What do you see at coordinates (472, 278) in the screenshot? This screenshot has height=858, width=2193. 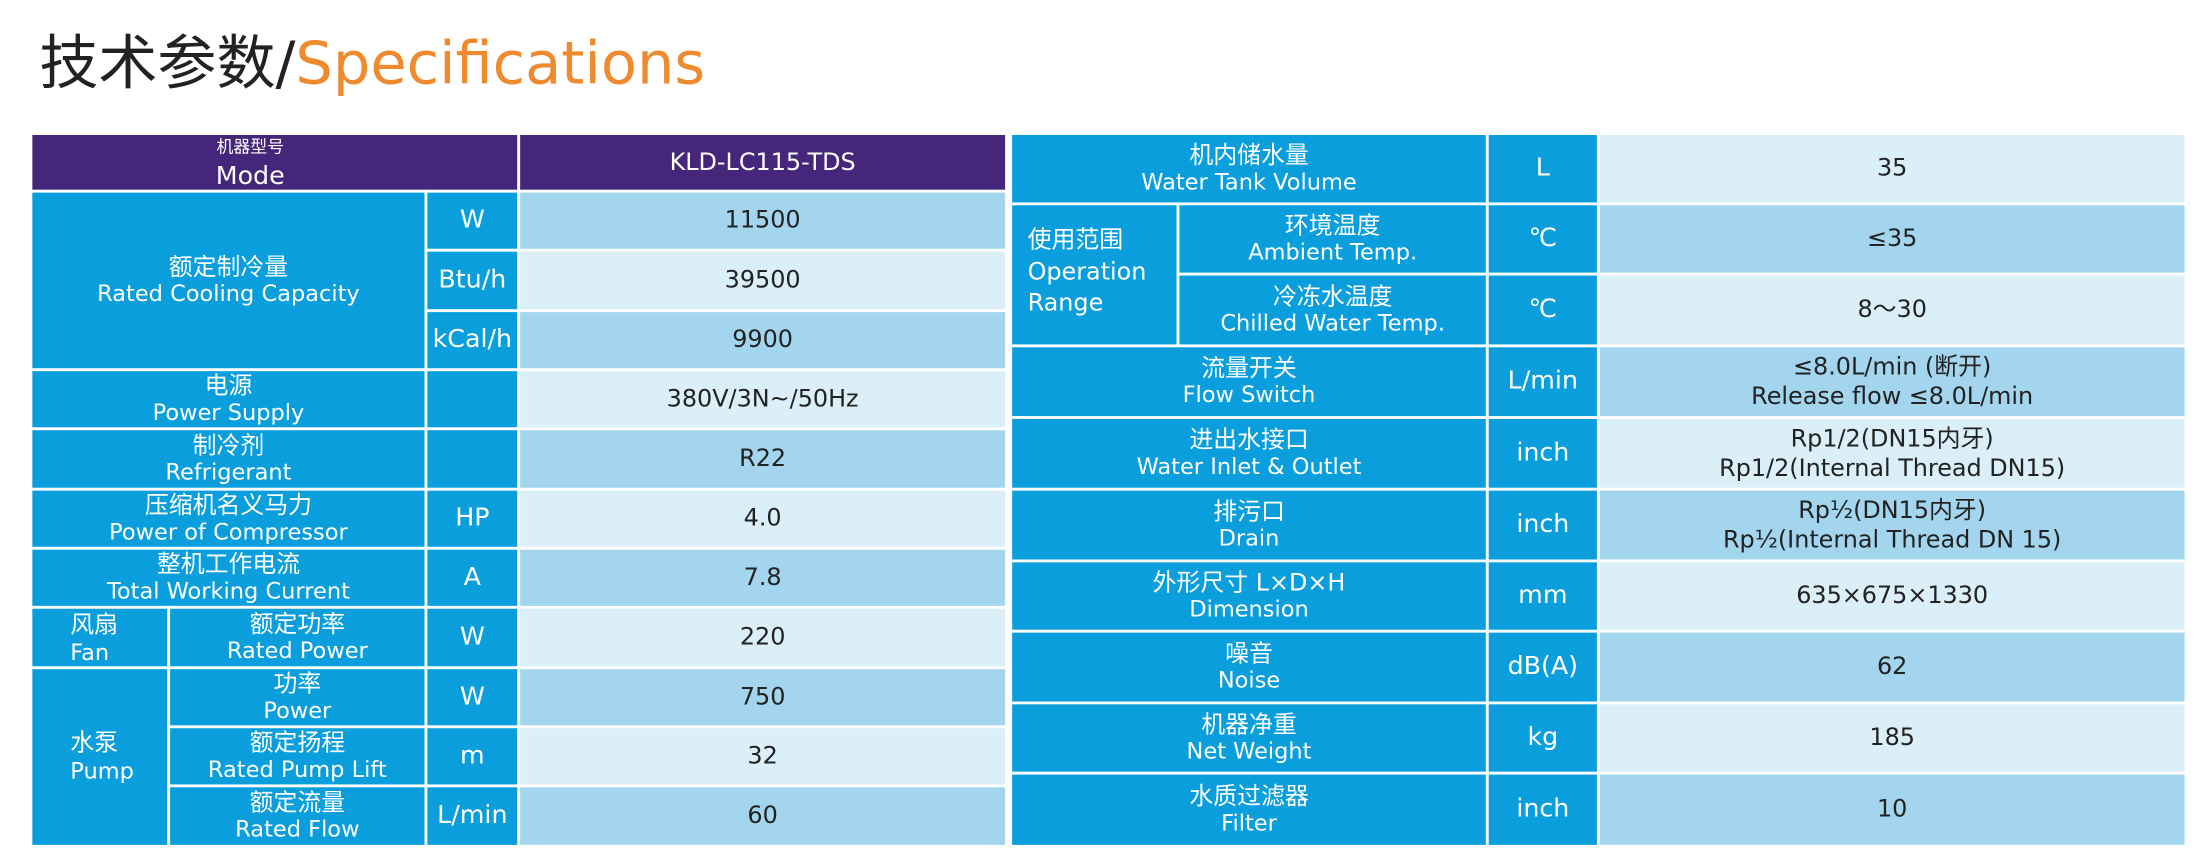 I see `unit-text: Btu/h` at bounding box center [472, 278].